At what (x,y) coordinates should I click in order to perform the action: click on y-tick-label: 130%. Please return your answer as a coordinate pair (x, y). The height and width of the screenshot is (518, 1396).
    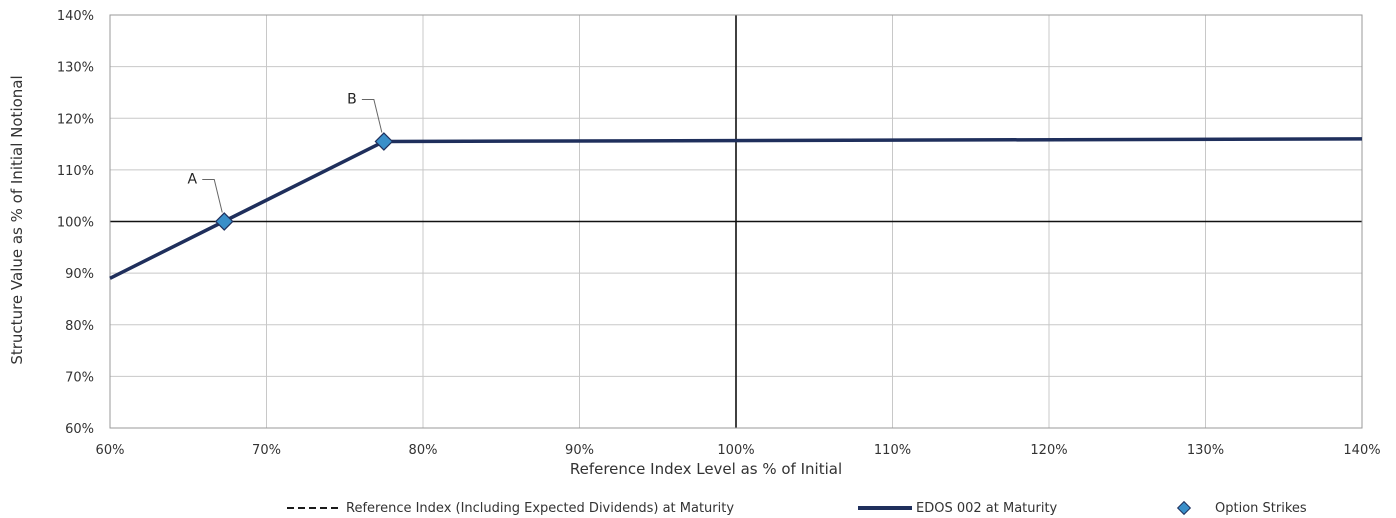
    Looking at the image, I should click on (75, 68).